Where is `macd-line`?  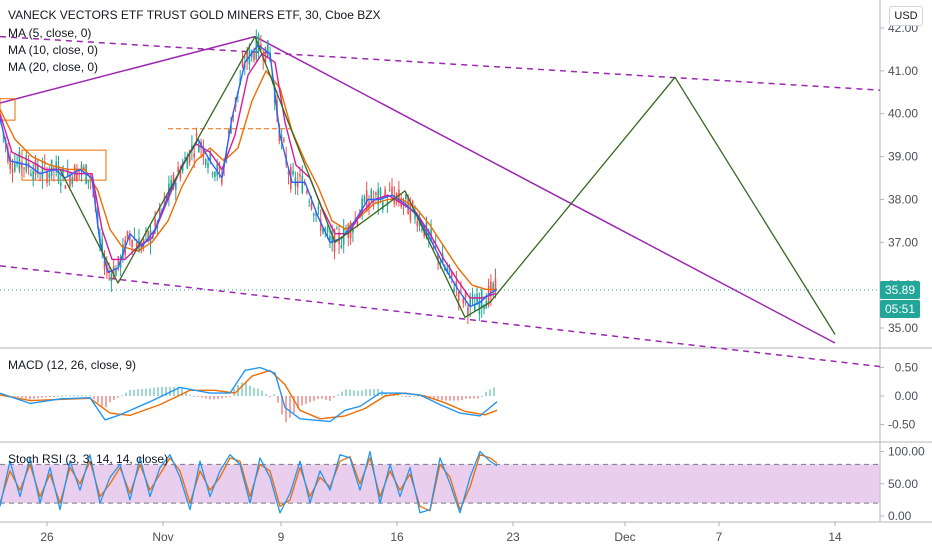
macd-line is located at coordinates (249, 394).